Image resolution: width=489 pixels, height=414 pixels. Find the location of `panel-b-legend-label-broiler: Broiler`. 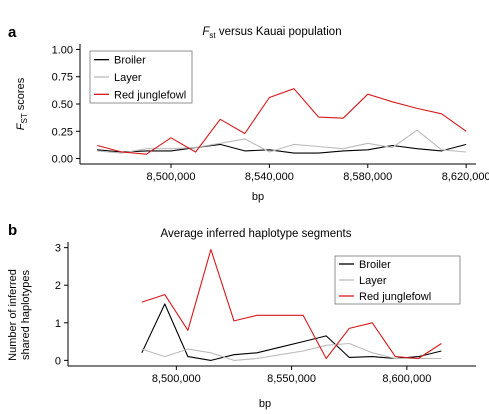

panel-b-legend-label-broiler: Broiler is located at coordinates (375, 265).